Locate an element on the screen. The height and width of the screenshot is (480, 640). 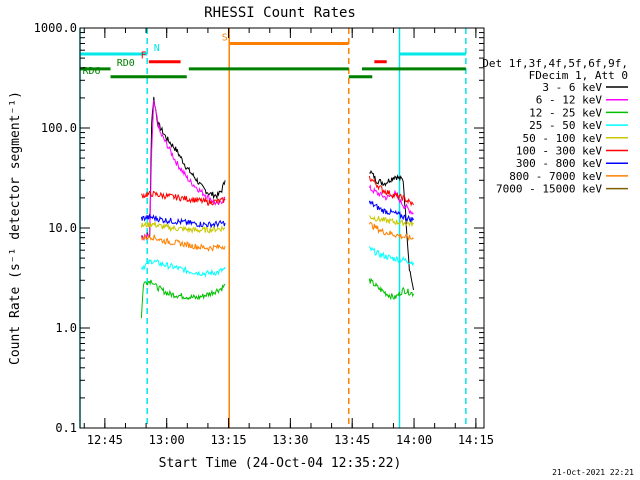
y-tick-label-1: 1.0 is located at coordinates (66, 328).